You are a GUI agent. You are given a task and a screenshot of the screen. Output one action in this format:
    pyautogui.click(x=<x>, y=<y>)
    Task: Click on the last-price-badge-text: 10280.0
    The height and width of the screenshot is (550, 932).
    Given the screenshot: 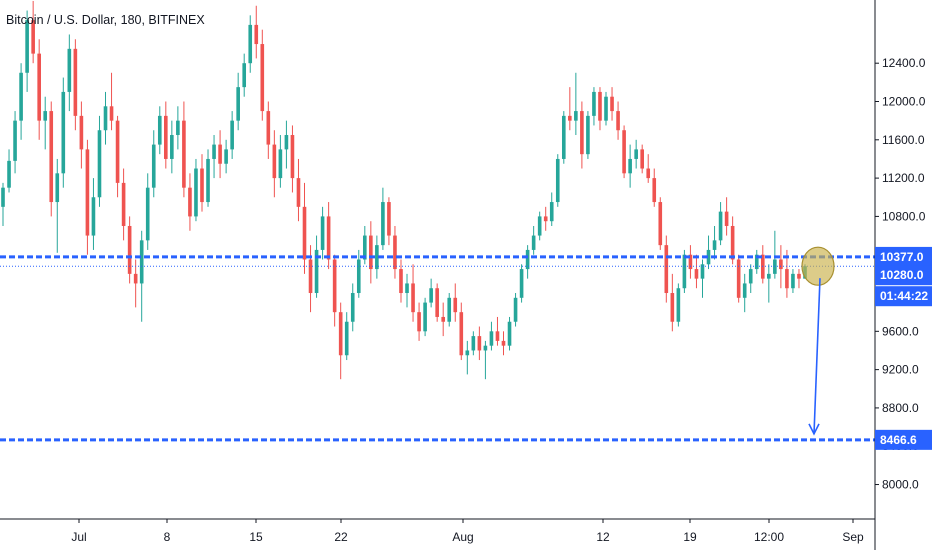 What is the action you would take?
    pyautogui.click(x=902, y=275)
    